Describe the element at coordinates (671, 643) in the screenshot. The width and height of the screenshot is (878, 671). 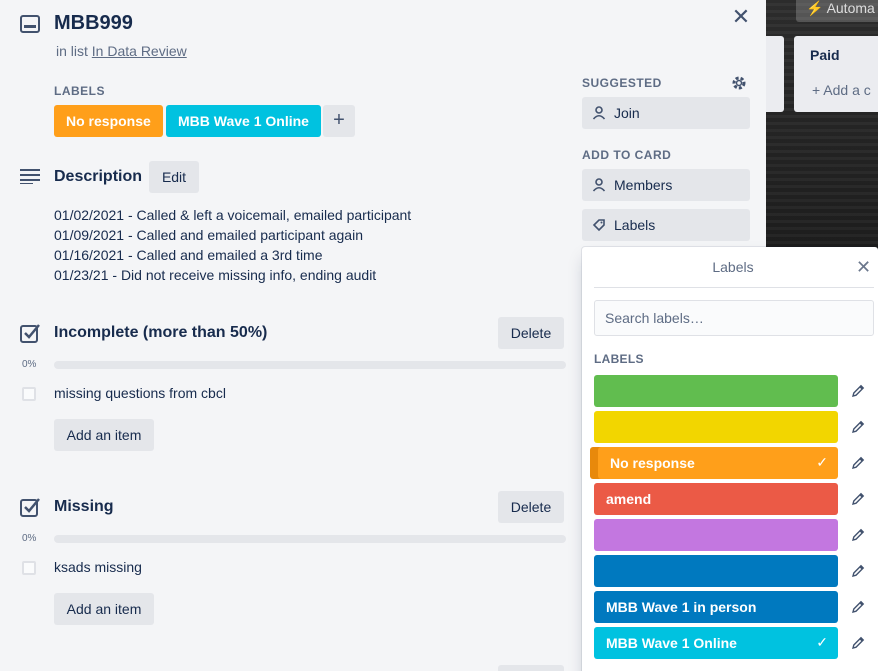
I see `label-option-text: MBB Wave 1 Online` at that location.